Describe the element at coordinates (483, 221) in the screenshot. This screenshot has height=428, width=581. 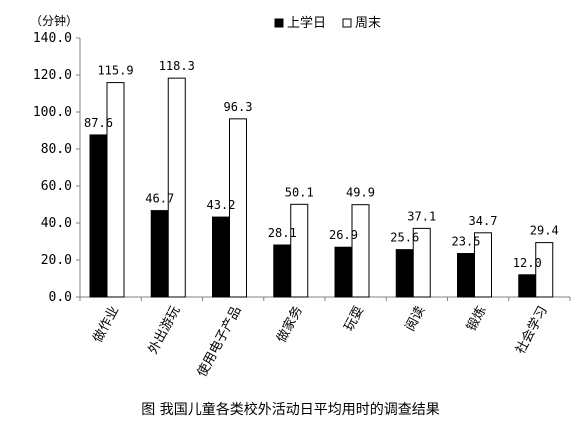
I see `data-label-weekend: 34.7` at that location.